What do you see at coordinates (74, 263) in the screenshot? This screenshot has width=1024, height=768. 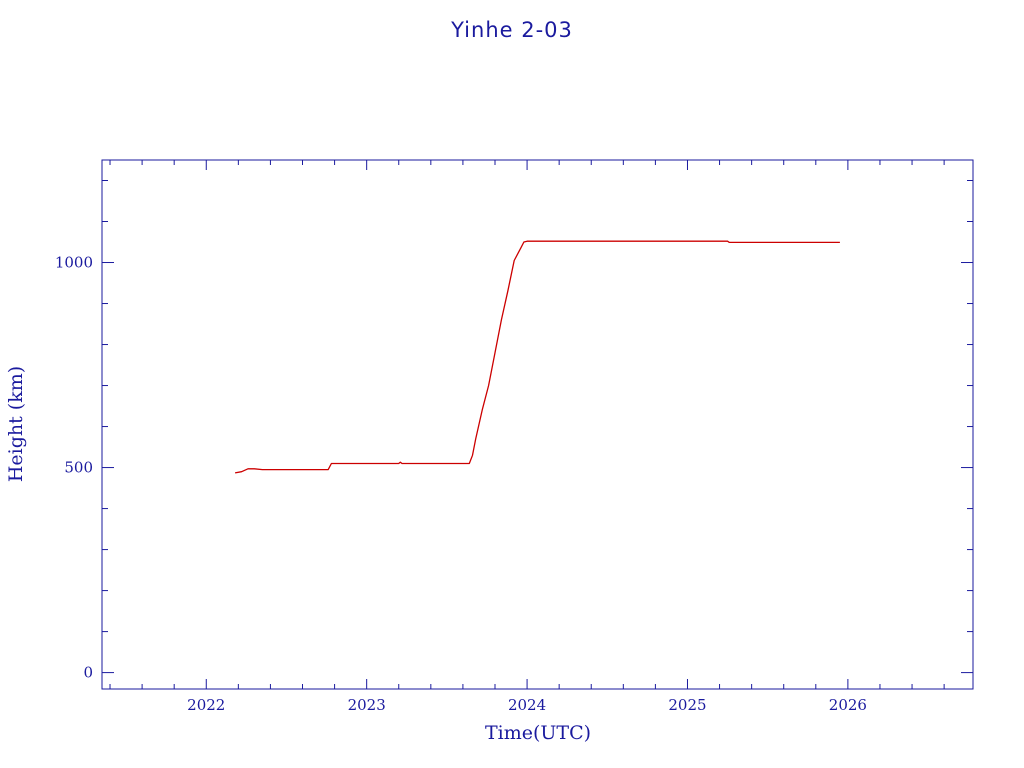 I see `y-tick-label: 1000` at bounding box center [74, 263].